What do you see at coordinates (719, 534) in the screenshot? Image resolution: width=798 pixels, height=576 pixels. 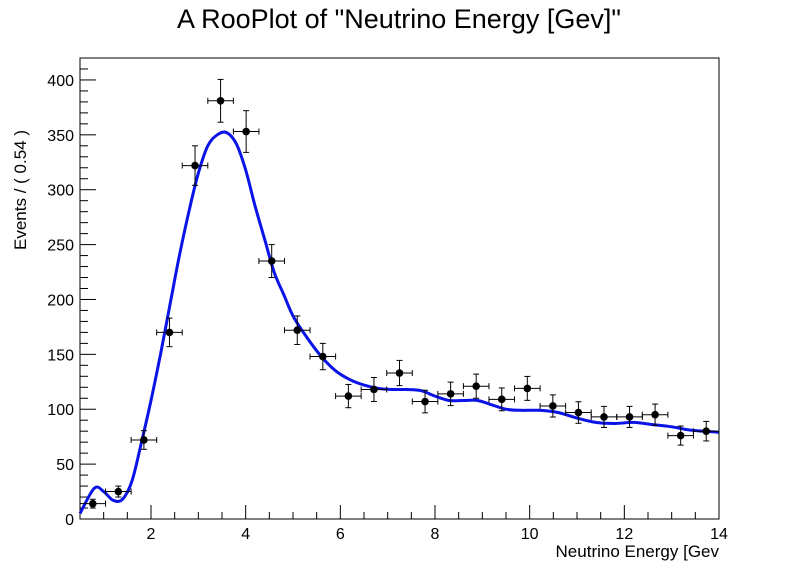 I see `x-tick-label: 14` at bounding box center [719, 534].